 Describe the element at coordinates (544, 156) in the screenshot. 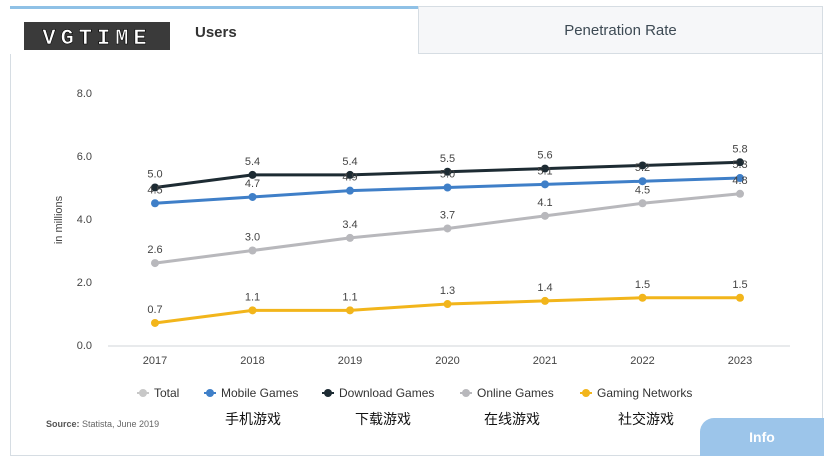

I see `data-label-download-games: 5.6` at that location.